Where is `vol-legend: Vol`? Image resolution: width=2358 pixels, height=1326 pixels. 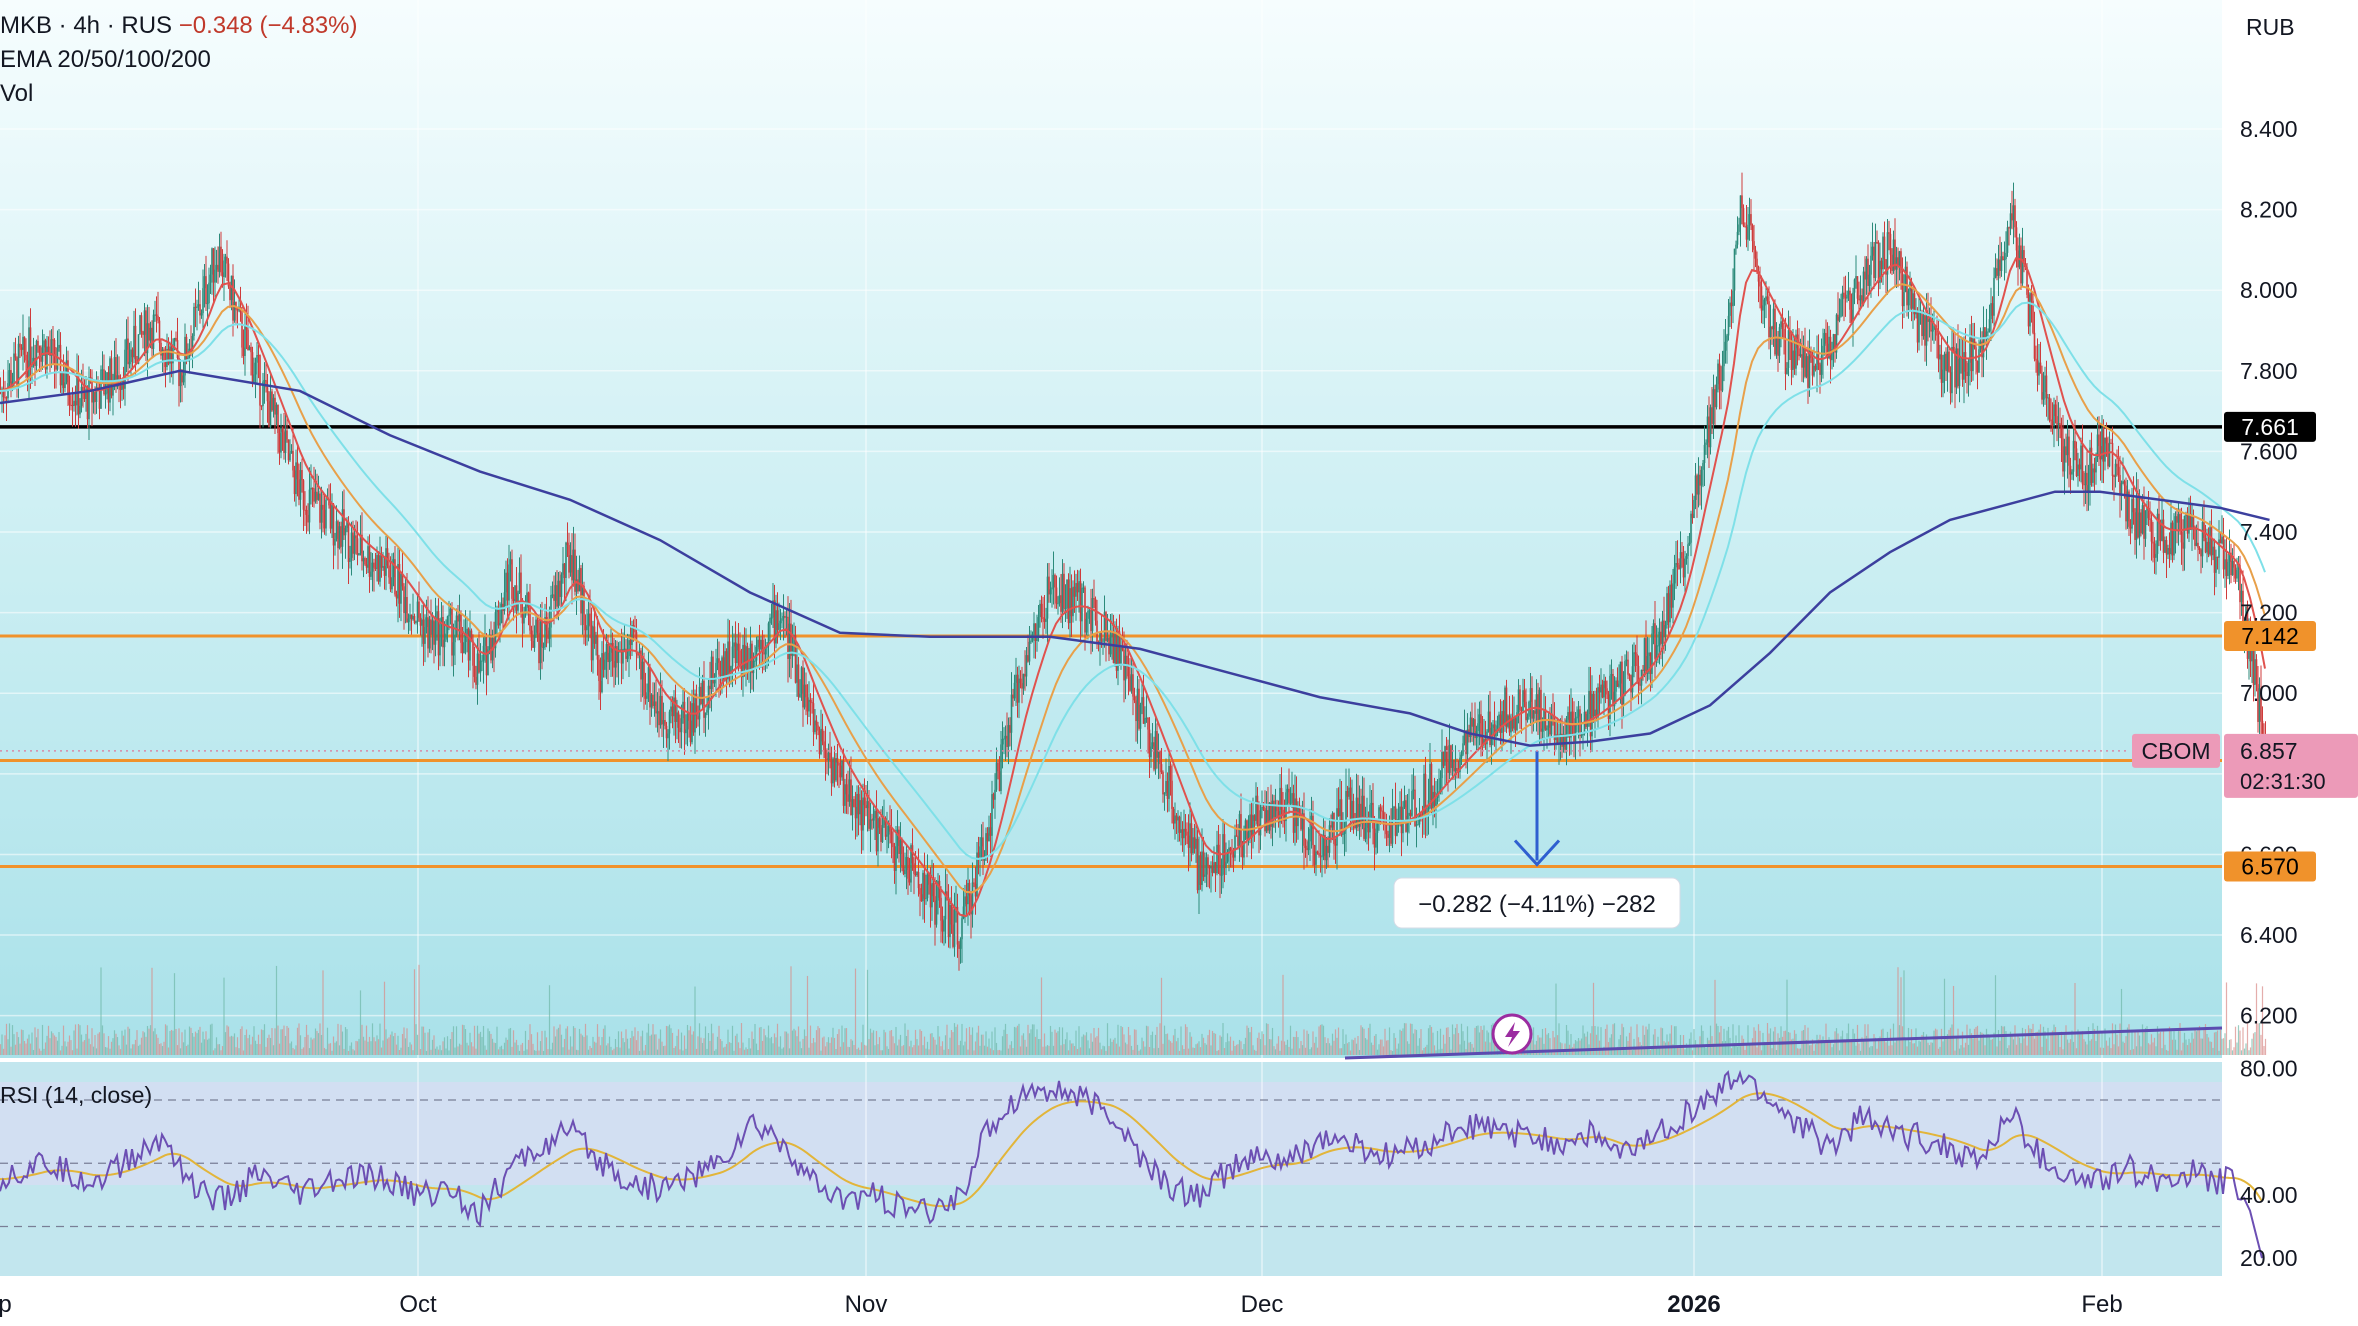
vol-legend: Vol is located at coordinates (17, 93).